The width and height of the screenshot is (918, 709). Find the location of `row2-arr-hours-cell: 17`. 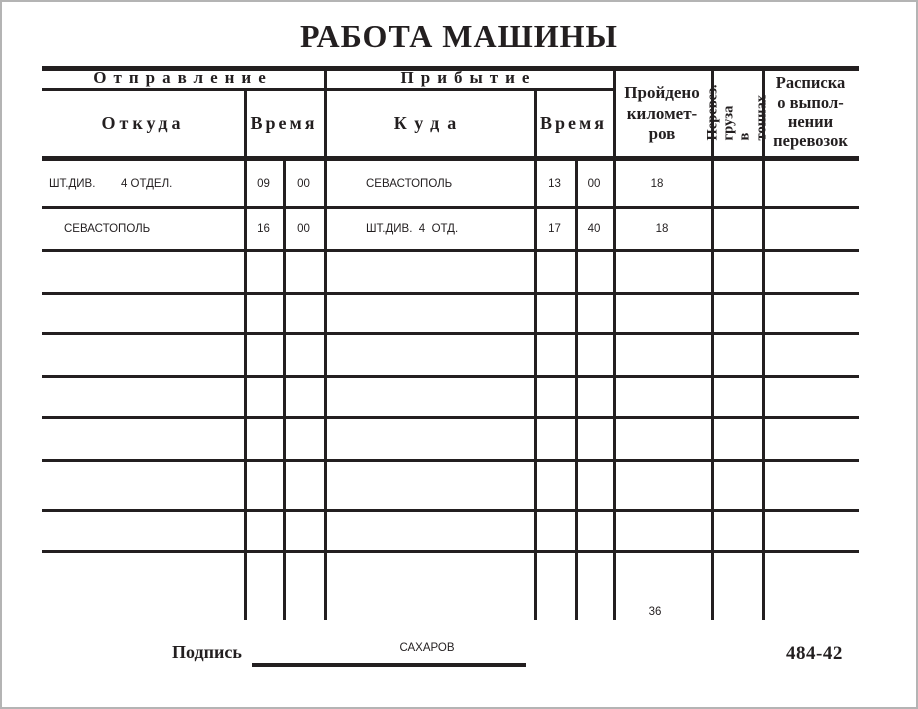

row2-arr-hours-cell: 17 is located at coordinates (554, 229).